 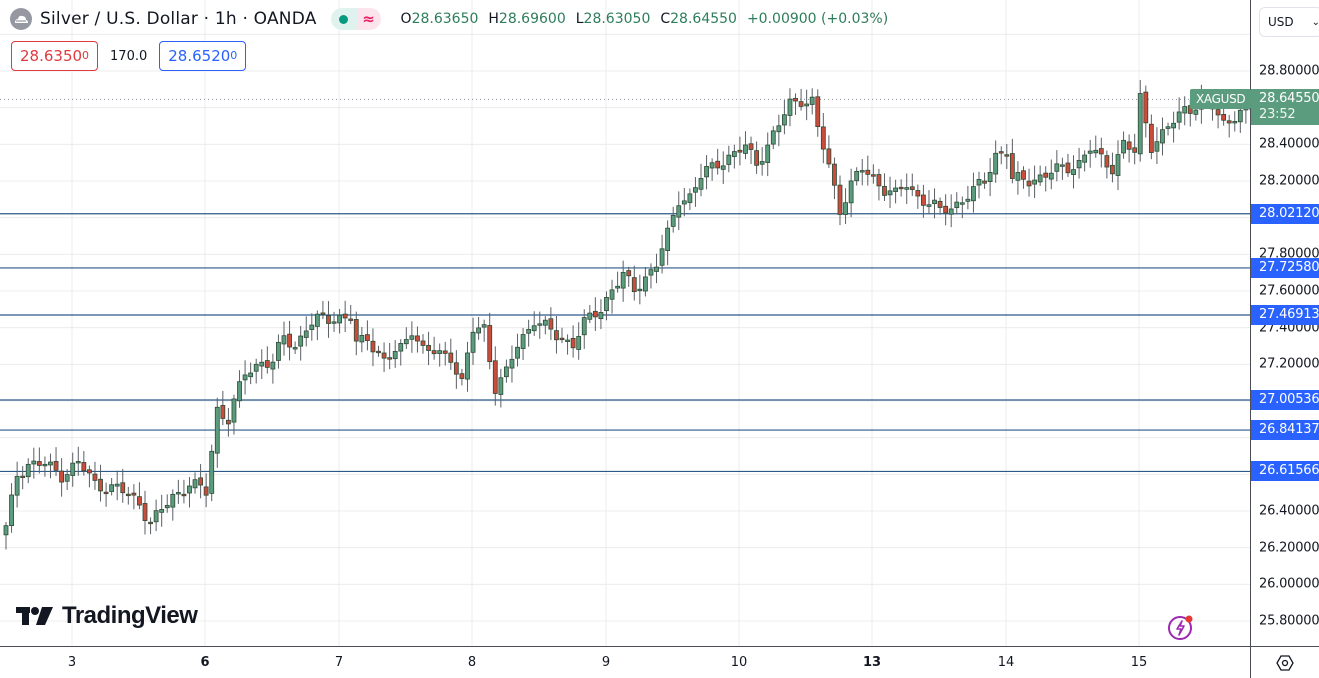 What do you see at coordinates (1285, 430) in the screenshot?
I see `level-price-label: 26.84137` at bounding box center [1285, 430].